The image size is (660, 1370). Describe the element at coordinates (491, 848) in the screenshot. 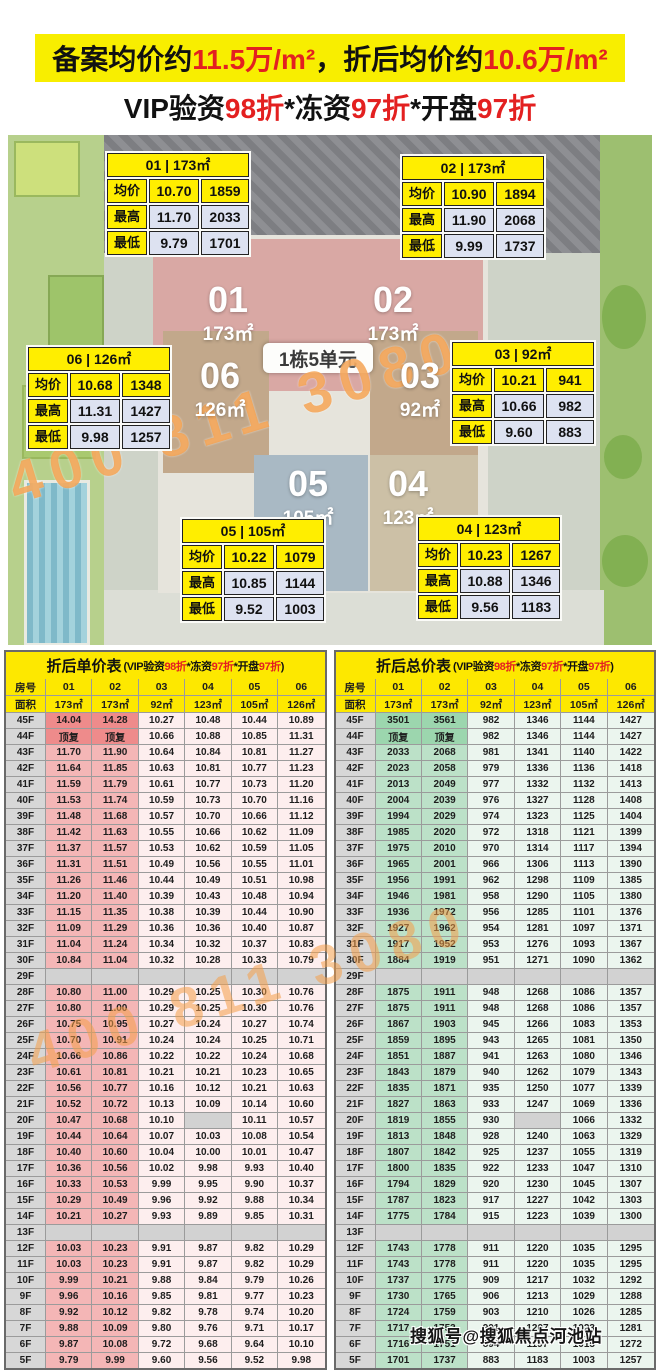

I see `price-cell: 970` at that location.